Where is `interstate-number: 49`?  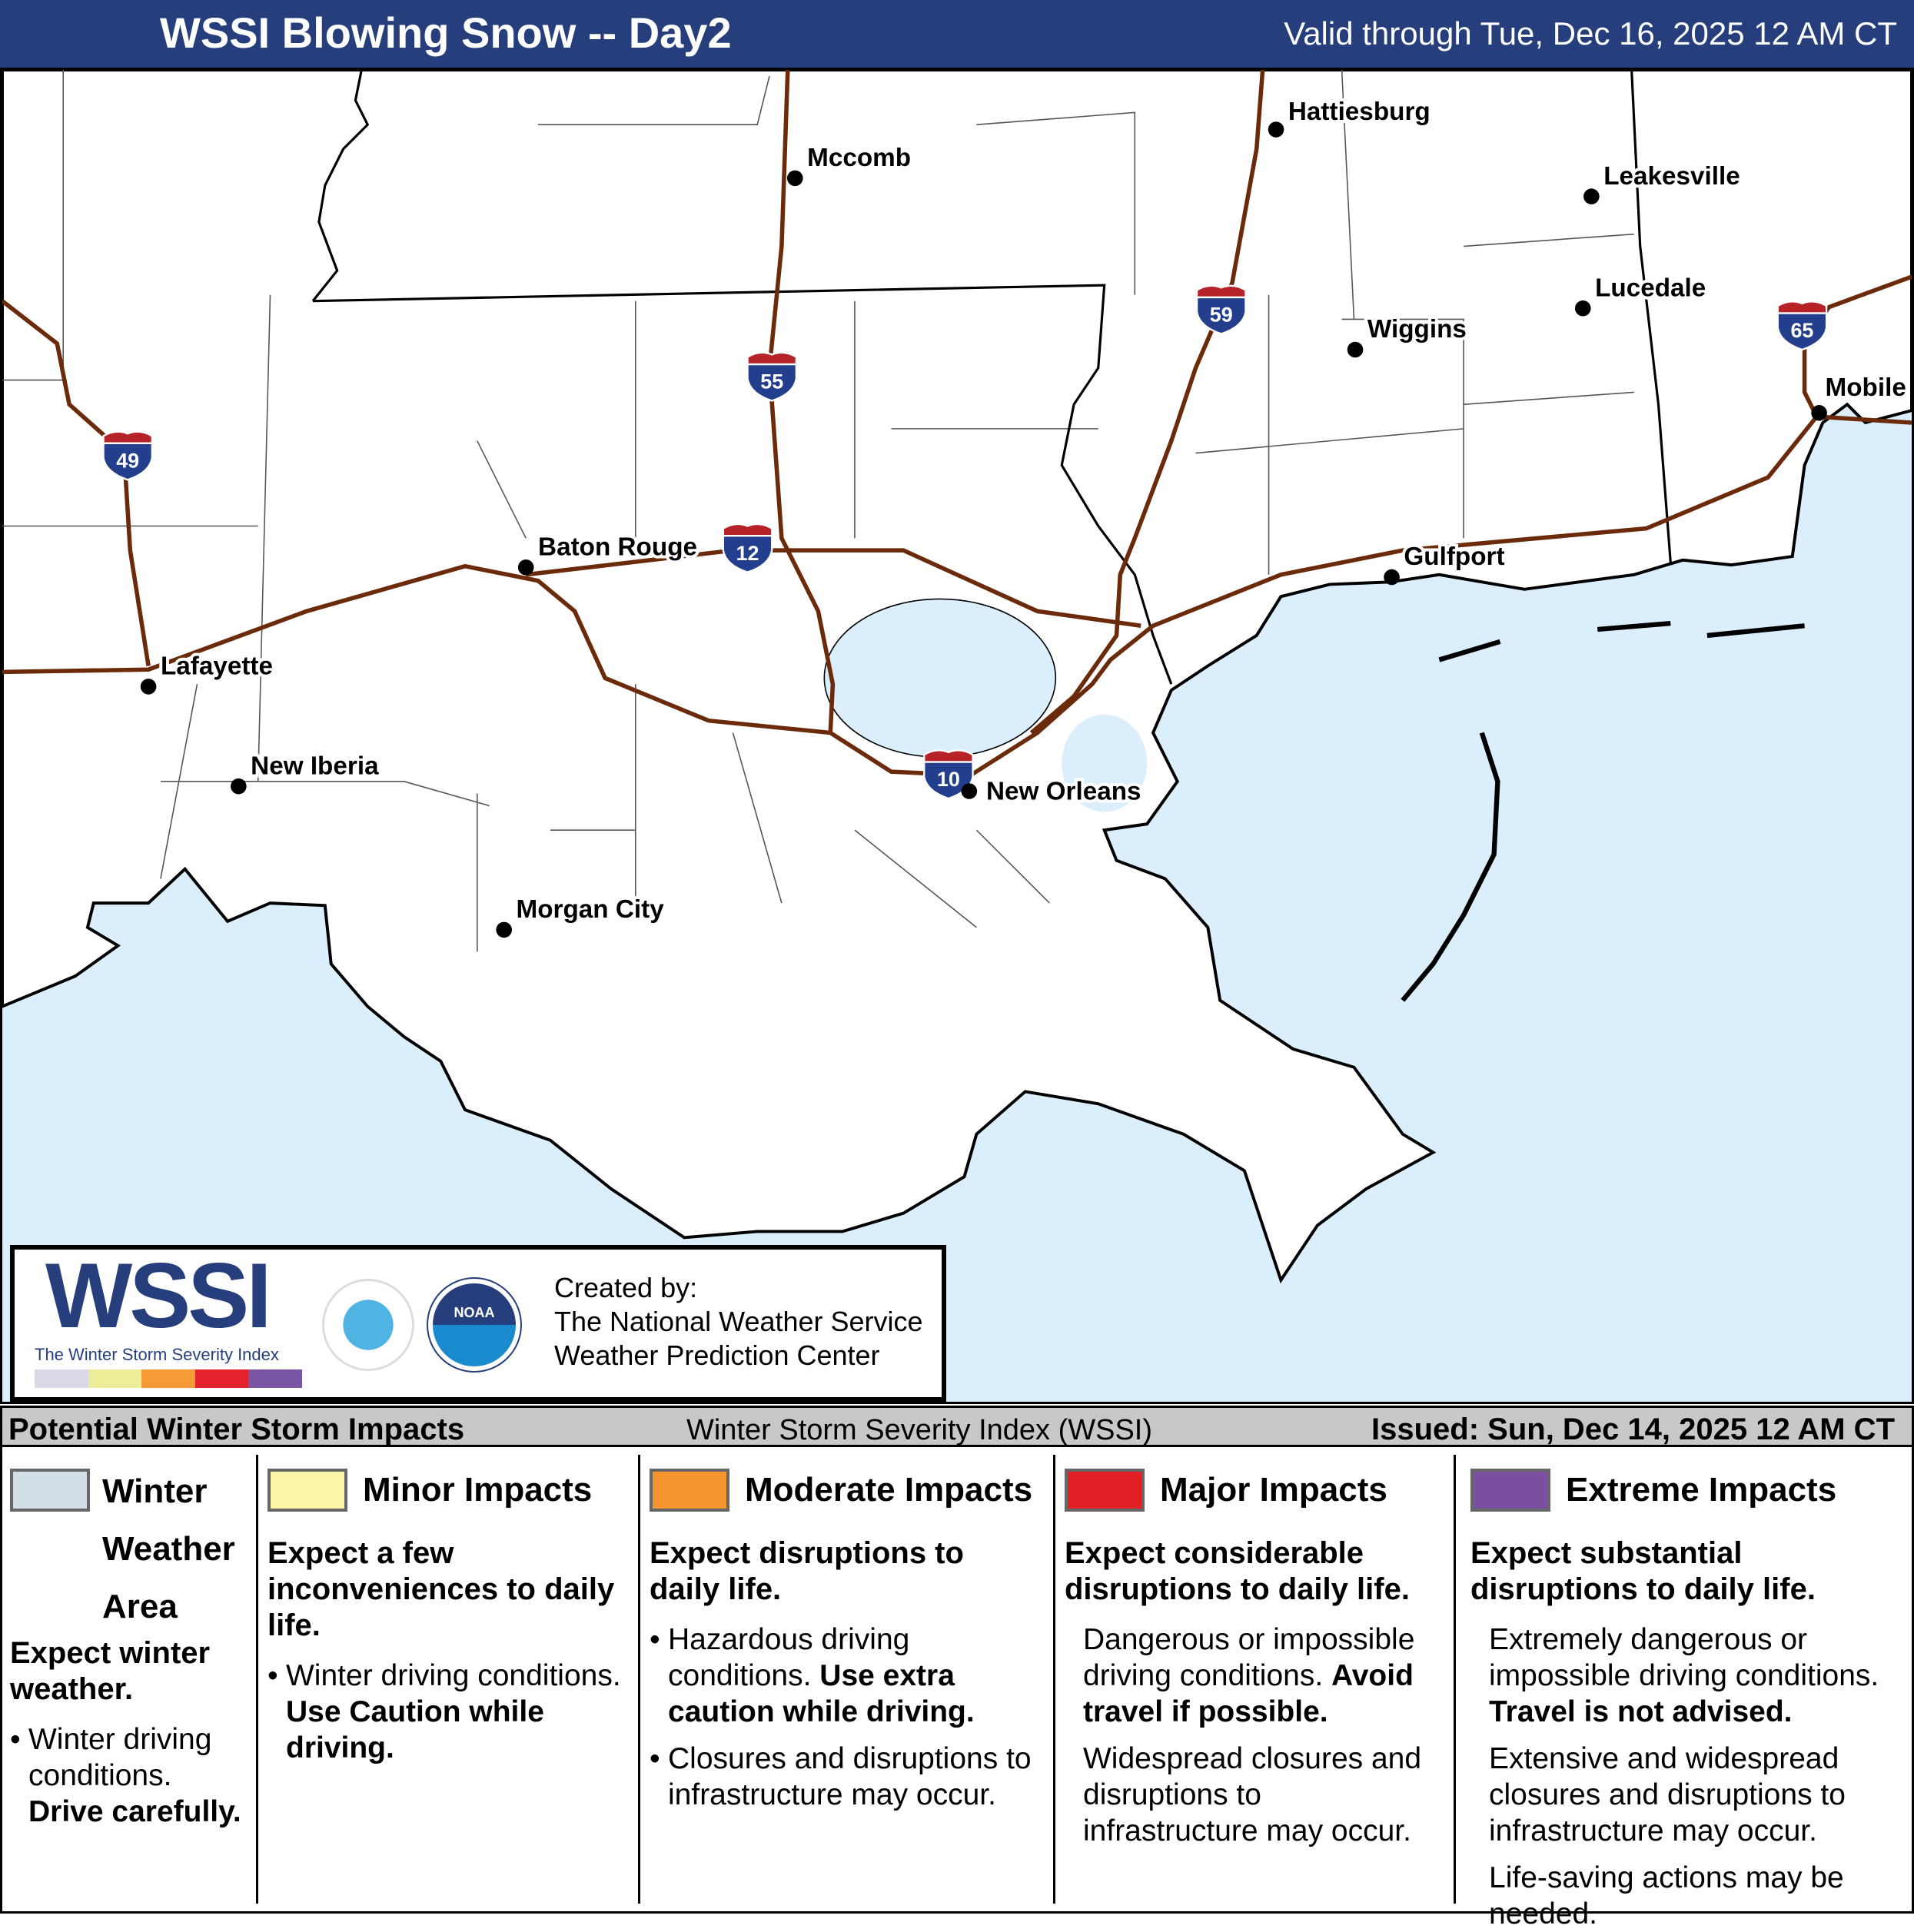
interstate-number: 49 is located at coordinates (127, 461).